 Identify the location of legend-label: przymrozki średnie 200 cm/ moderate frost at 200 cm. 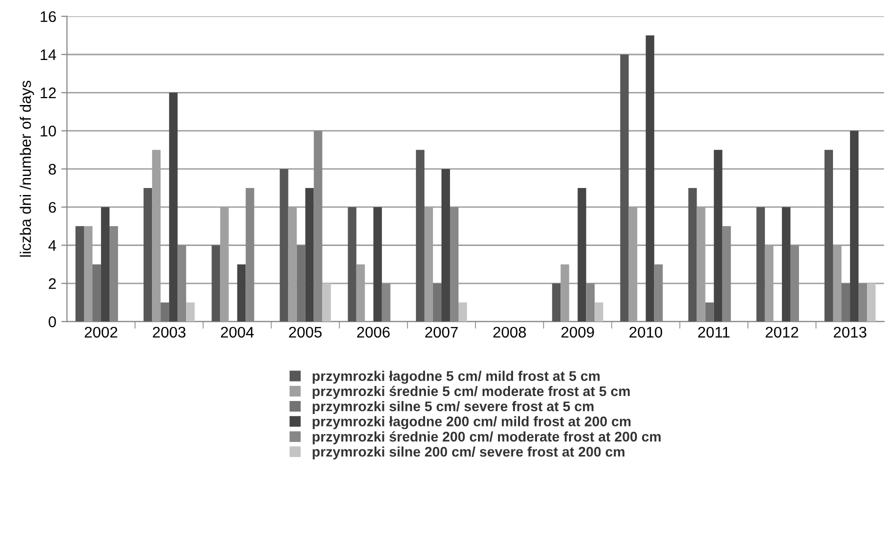
(486, 437).